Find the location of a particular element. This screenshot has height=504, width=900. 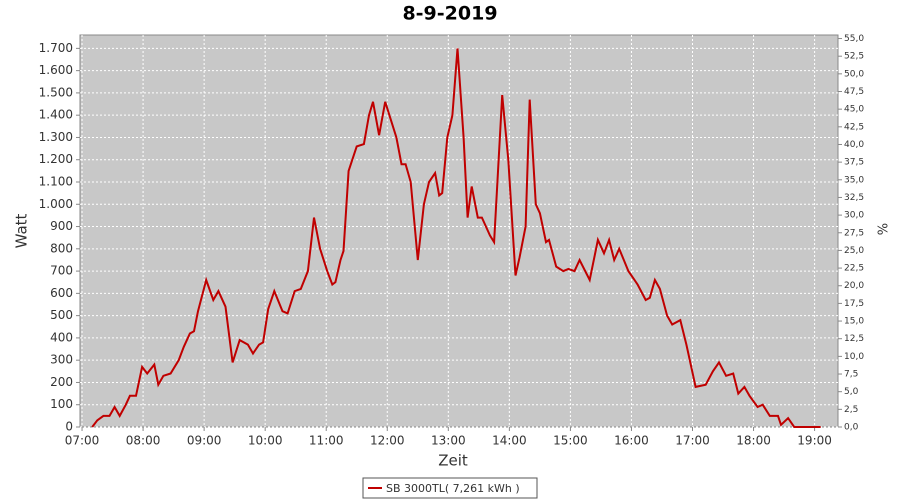

x-tick-label: 15:00 is located at coordinates (570, 441).